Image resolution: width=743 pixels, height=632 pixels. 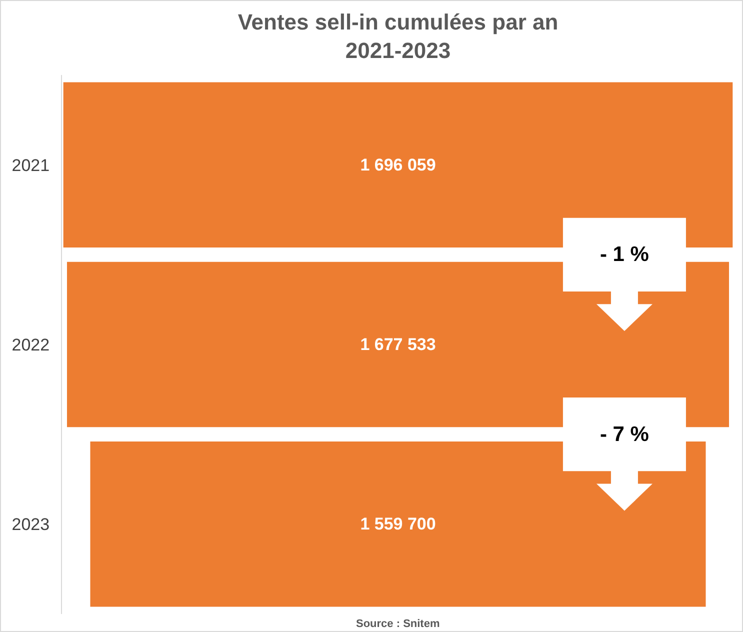 What do you see at coordinates (31, 524) in the screenshot?
I see `category-label: 2023` at bounding box center [31, 524].